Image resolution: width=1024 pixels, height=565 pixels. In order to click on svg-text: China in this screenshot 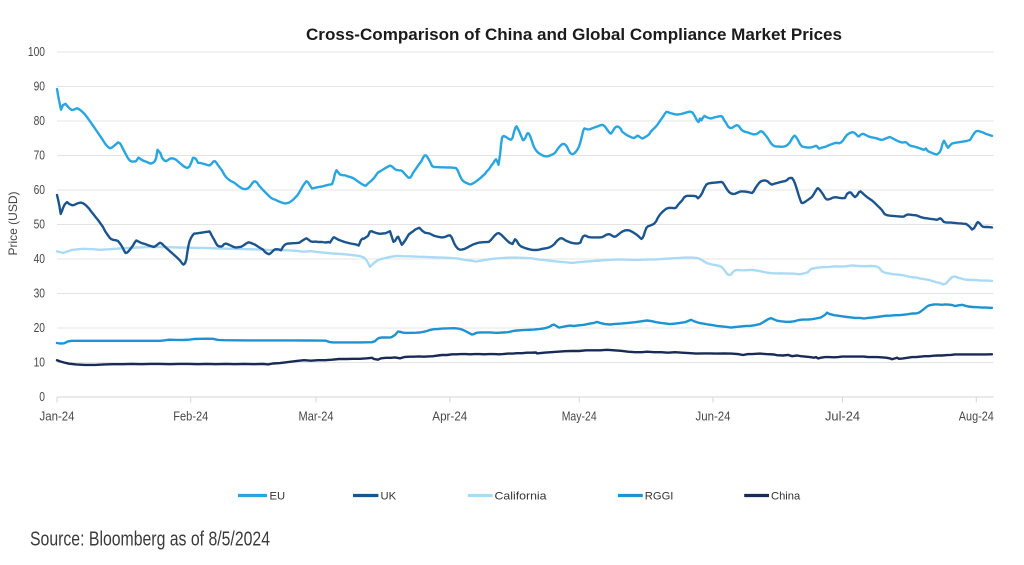, I will do `click(786, 496)`.